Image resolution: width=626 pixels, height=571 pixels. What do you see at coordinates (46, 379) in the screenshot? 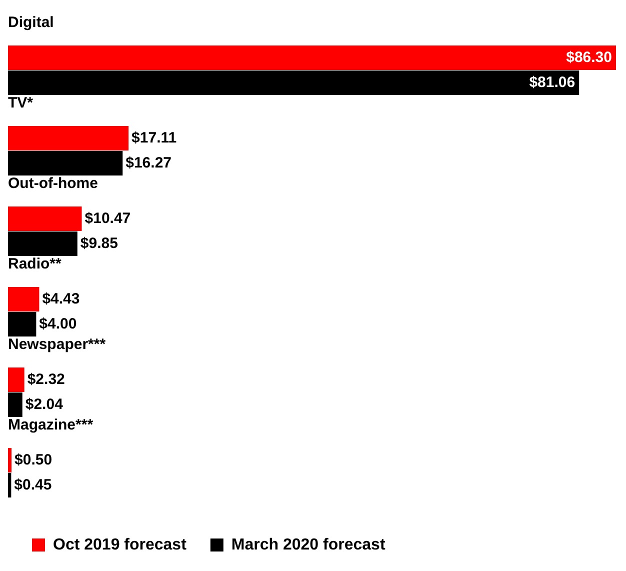
I see `data-label: $2.32` at bounding box center [46, 379].